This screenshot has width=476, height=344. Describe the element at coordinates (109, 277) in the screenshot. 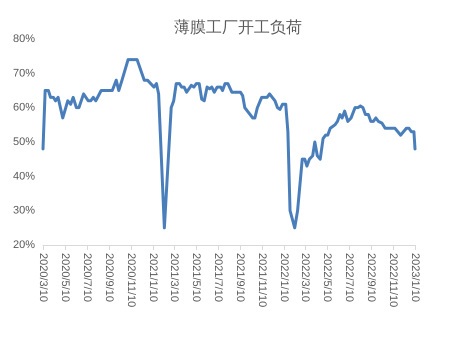

I see `x-tick-label: 2020/9/10` at that location.